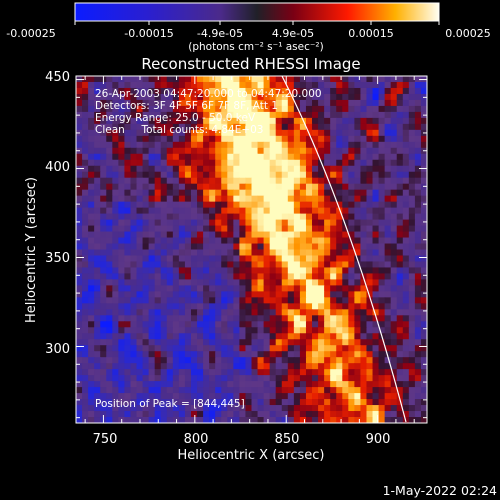 The width and height of the screenshot is (500, 500). What do you see at coordinates (378, 439) in the screenshot?
I see `x-tick-label: 900` at bounding box center [378, 439].